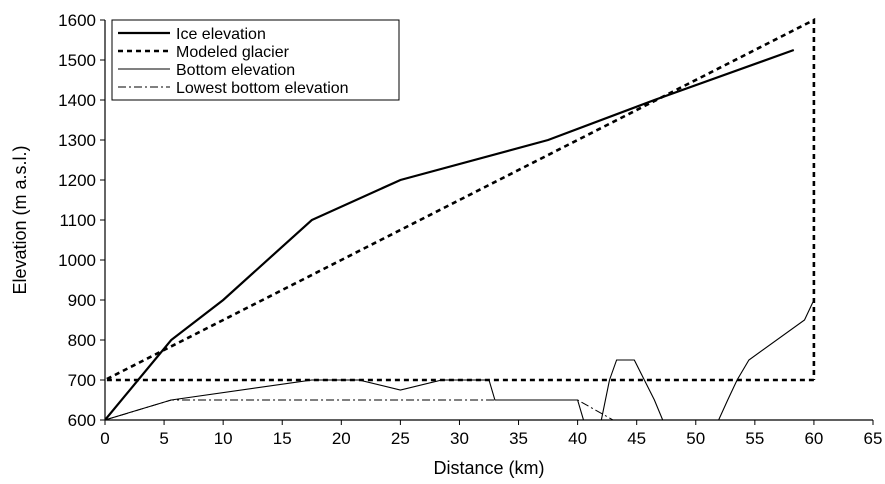 The height and width of the screenshot is (484, 885). I want to click on y-tick-label: 900, so click(82, 300).